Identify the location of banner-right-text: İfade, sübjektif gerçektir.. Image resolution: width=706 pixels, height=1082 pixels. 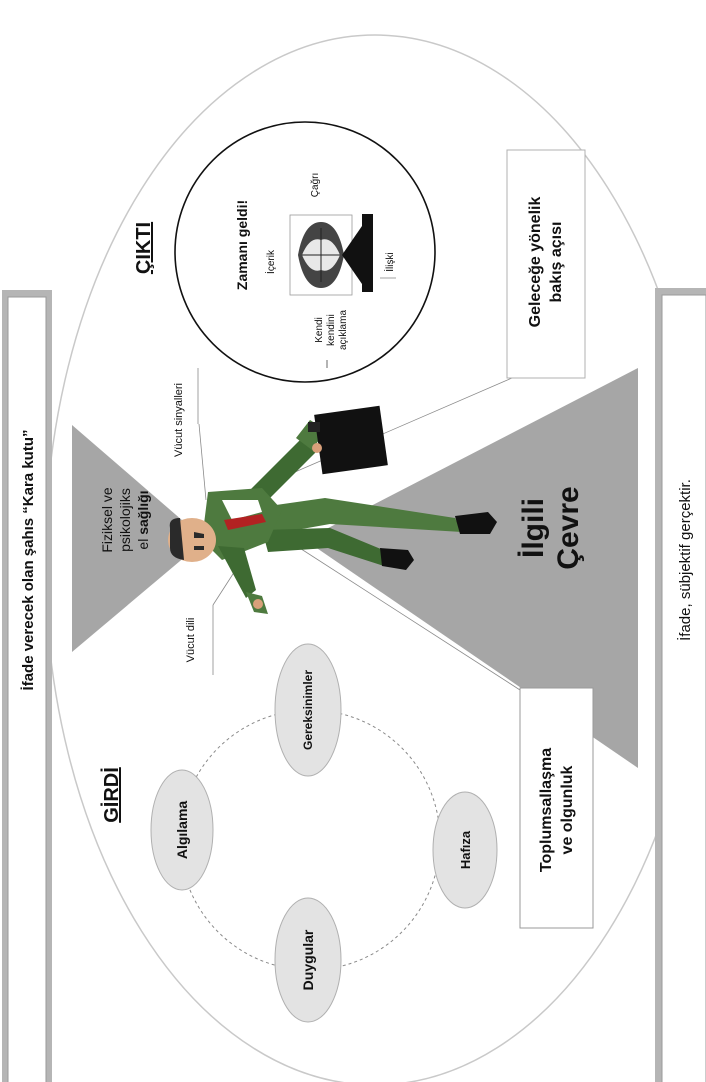
(685, 560).